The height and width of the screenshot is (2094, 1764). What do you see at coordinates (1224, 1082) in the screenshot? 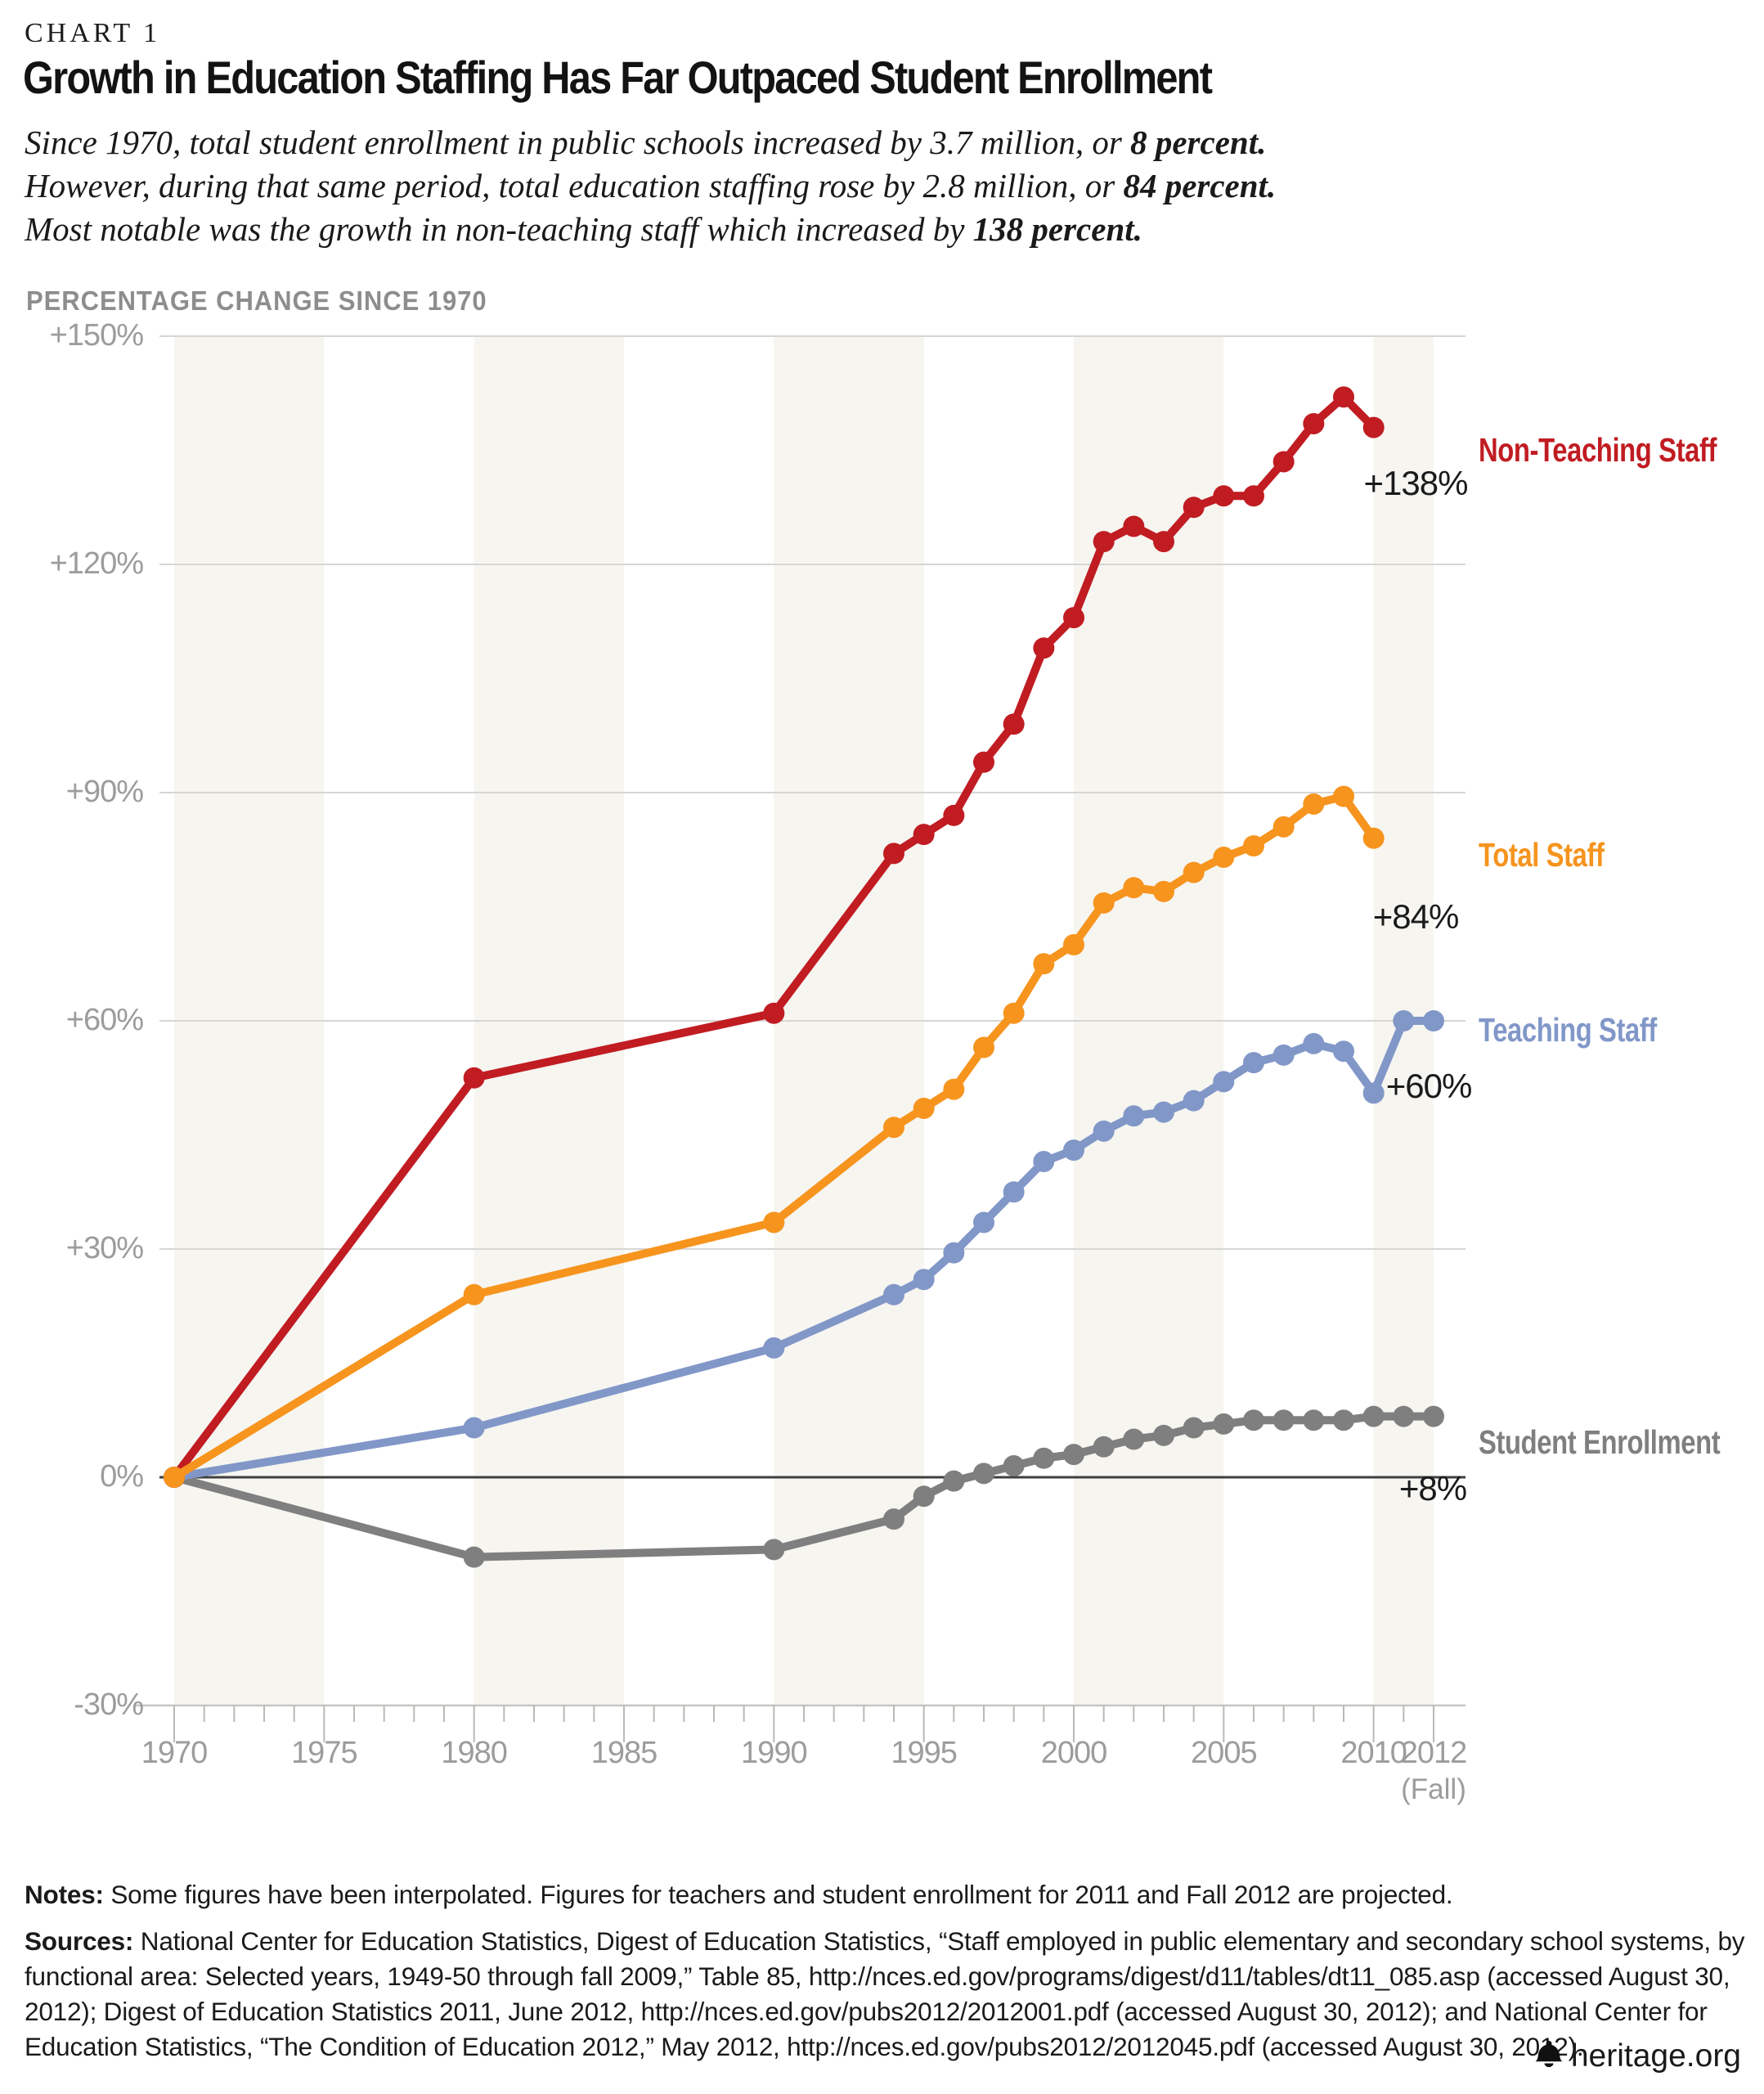
I see `series-dot-teaching-2005` at bounding box center [1224, 1082].